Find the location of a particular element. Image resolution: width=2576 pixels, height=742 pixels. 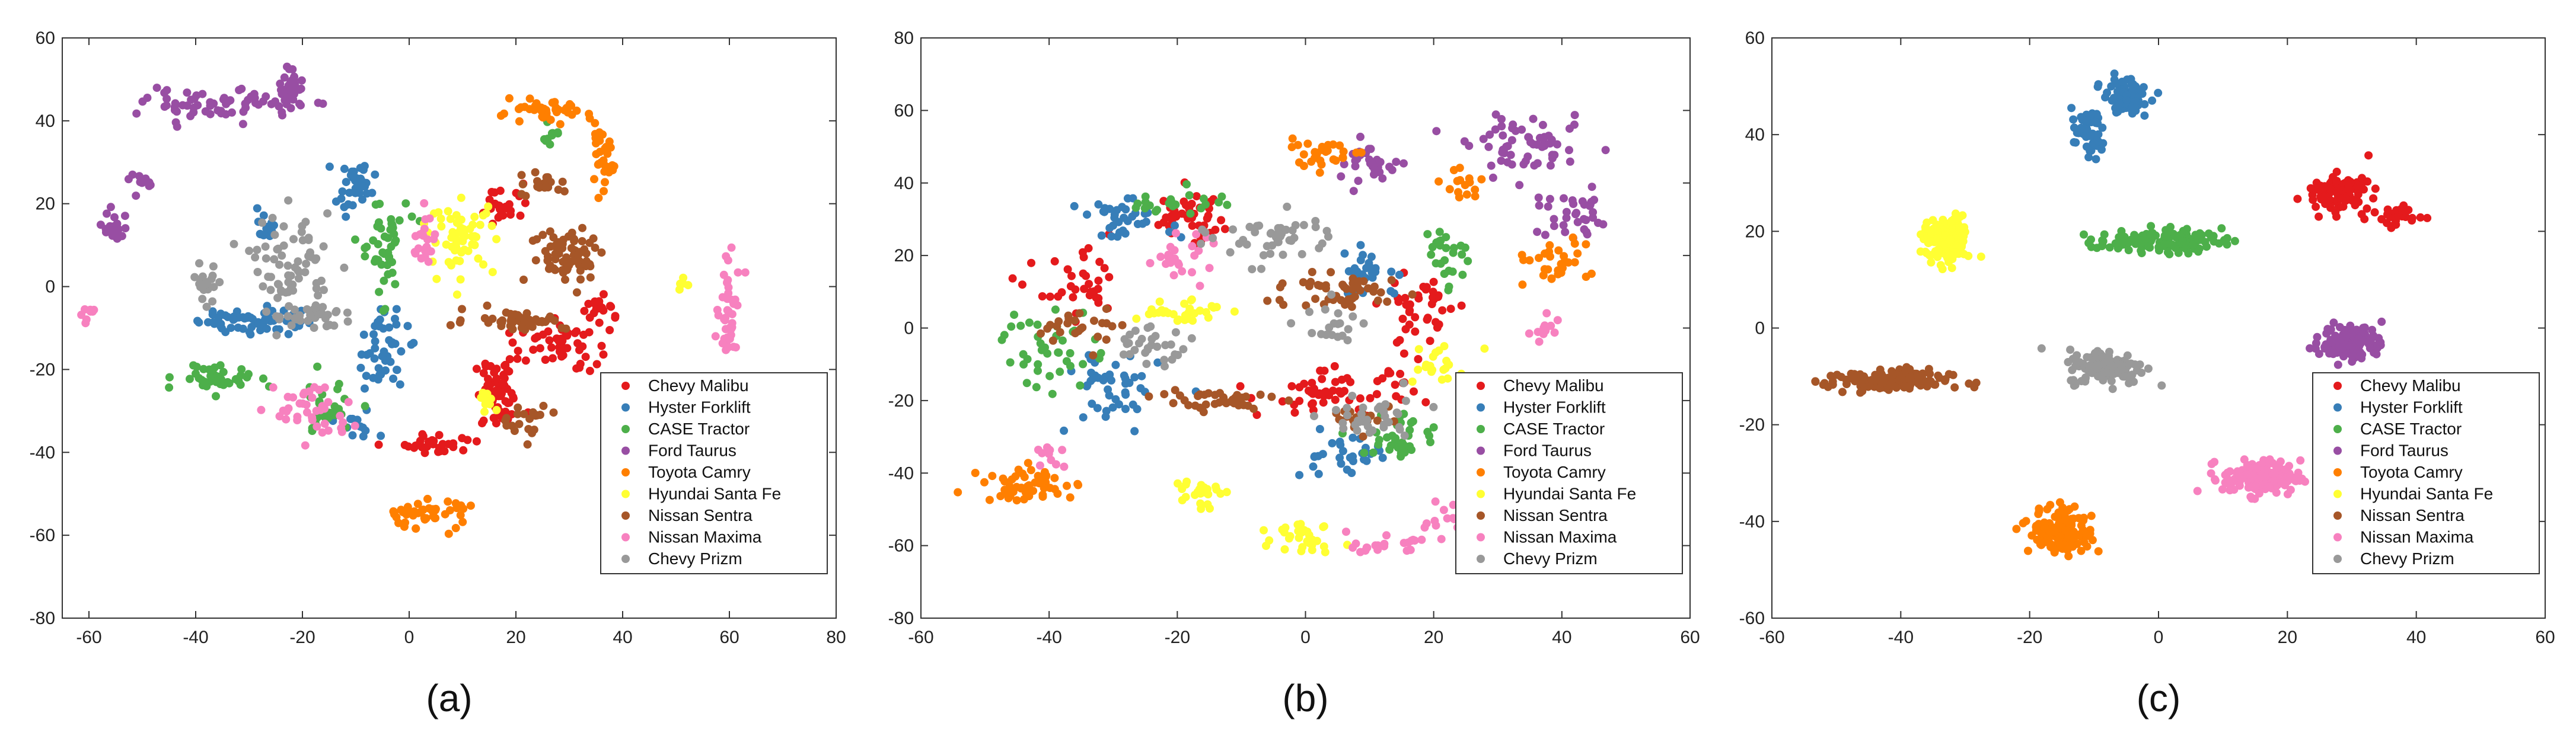

y-tick-label: -20 is located at coordinates (1752, 425).